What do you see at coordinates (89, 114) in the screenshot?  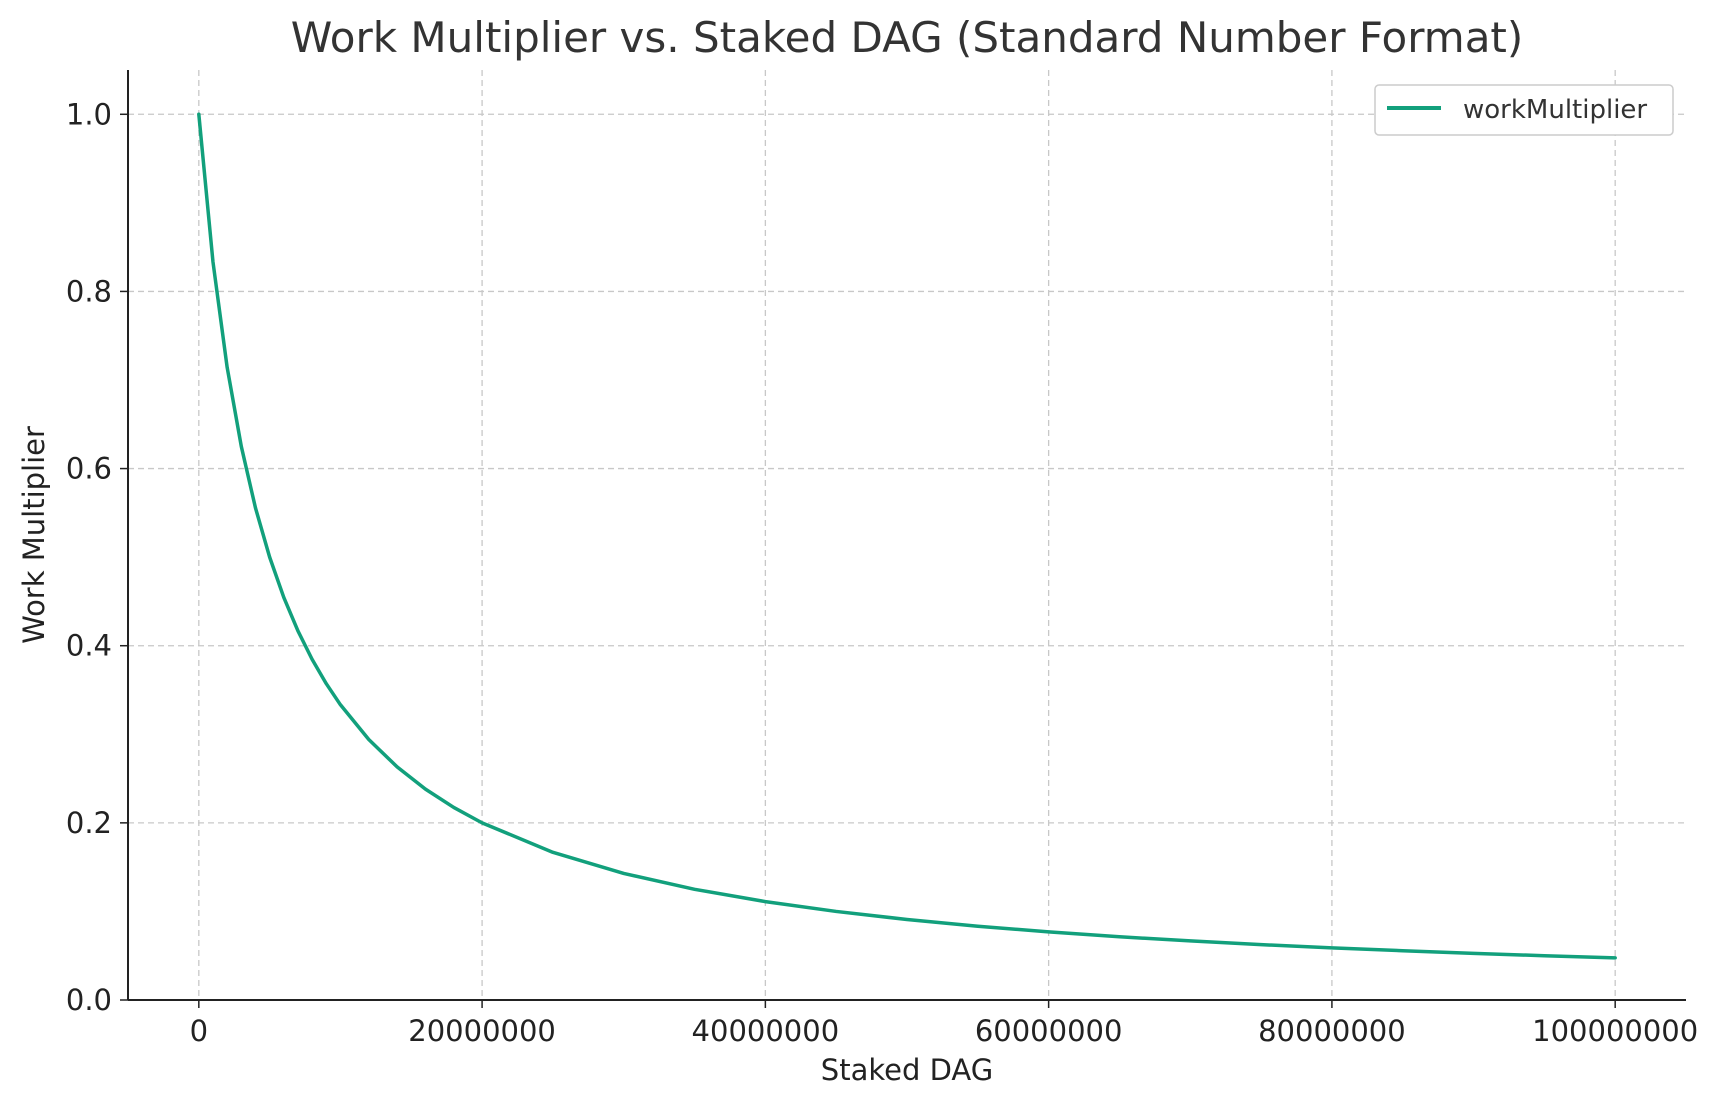 I see `y-tick-label: 1.0` at bounding box center [89, 114].